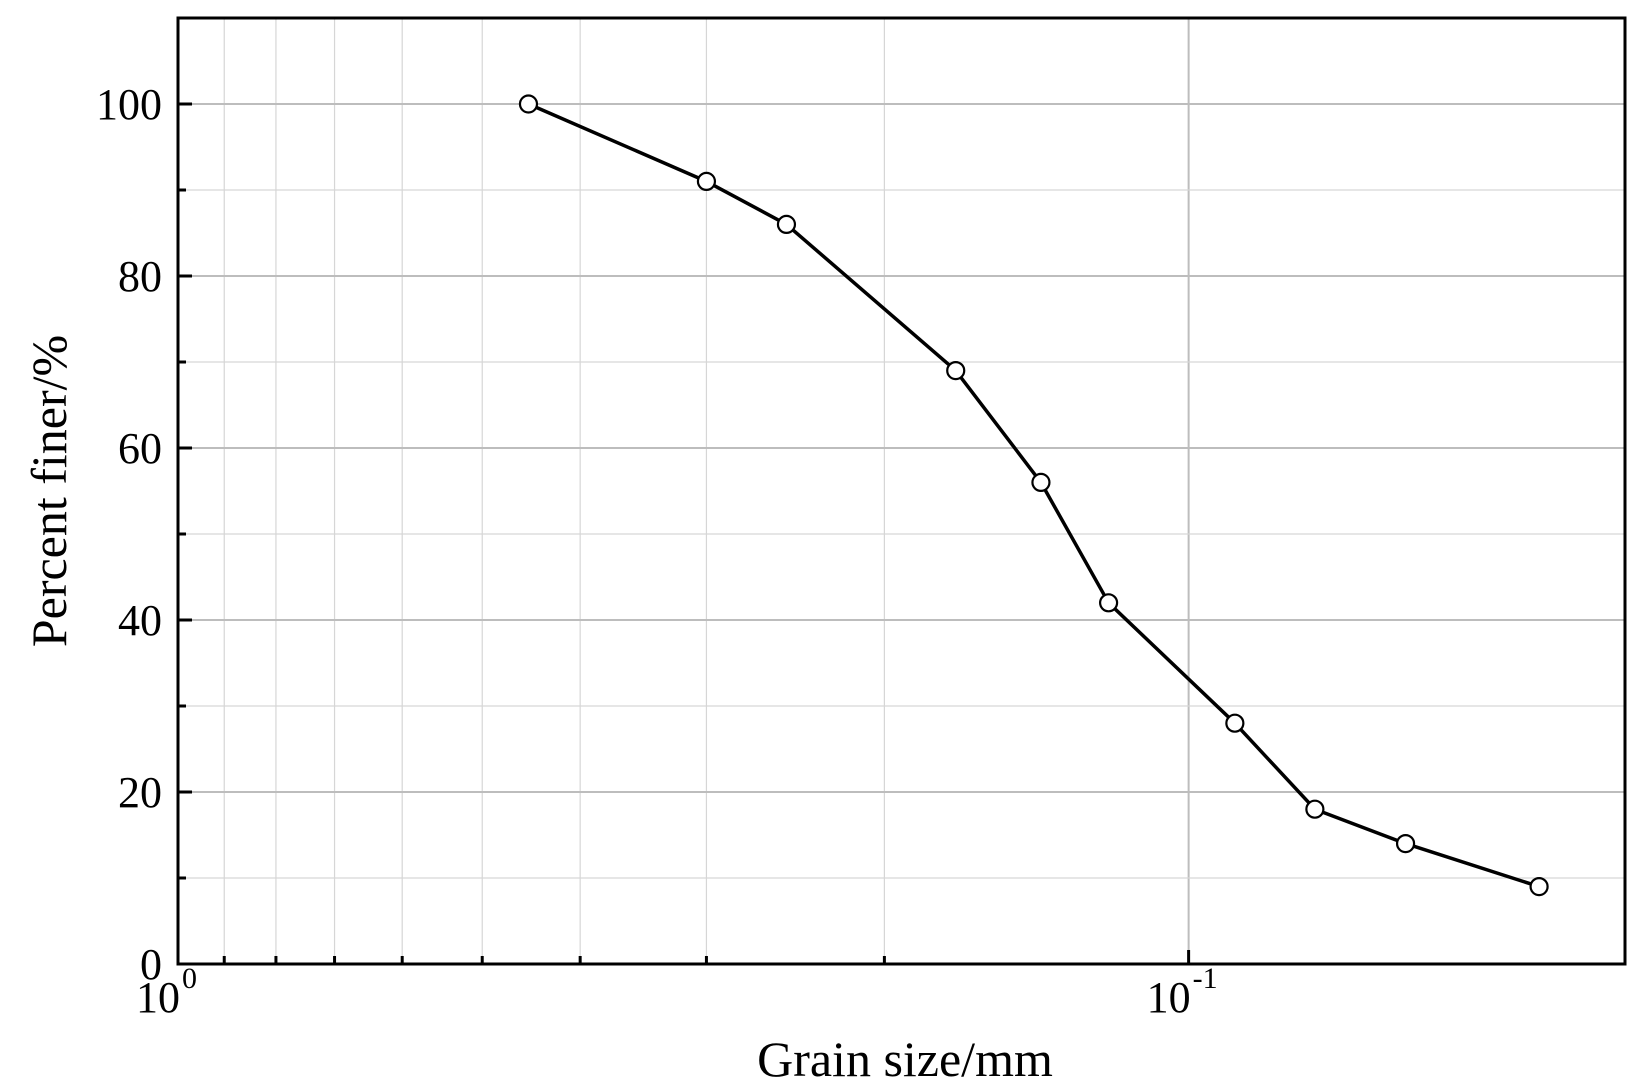 This screenshot has height=1091, width=1640. Describe the element at coordinates (129, 104) in the screenshot. I see `y-tick-label: 100` at that location.